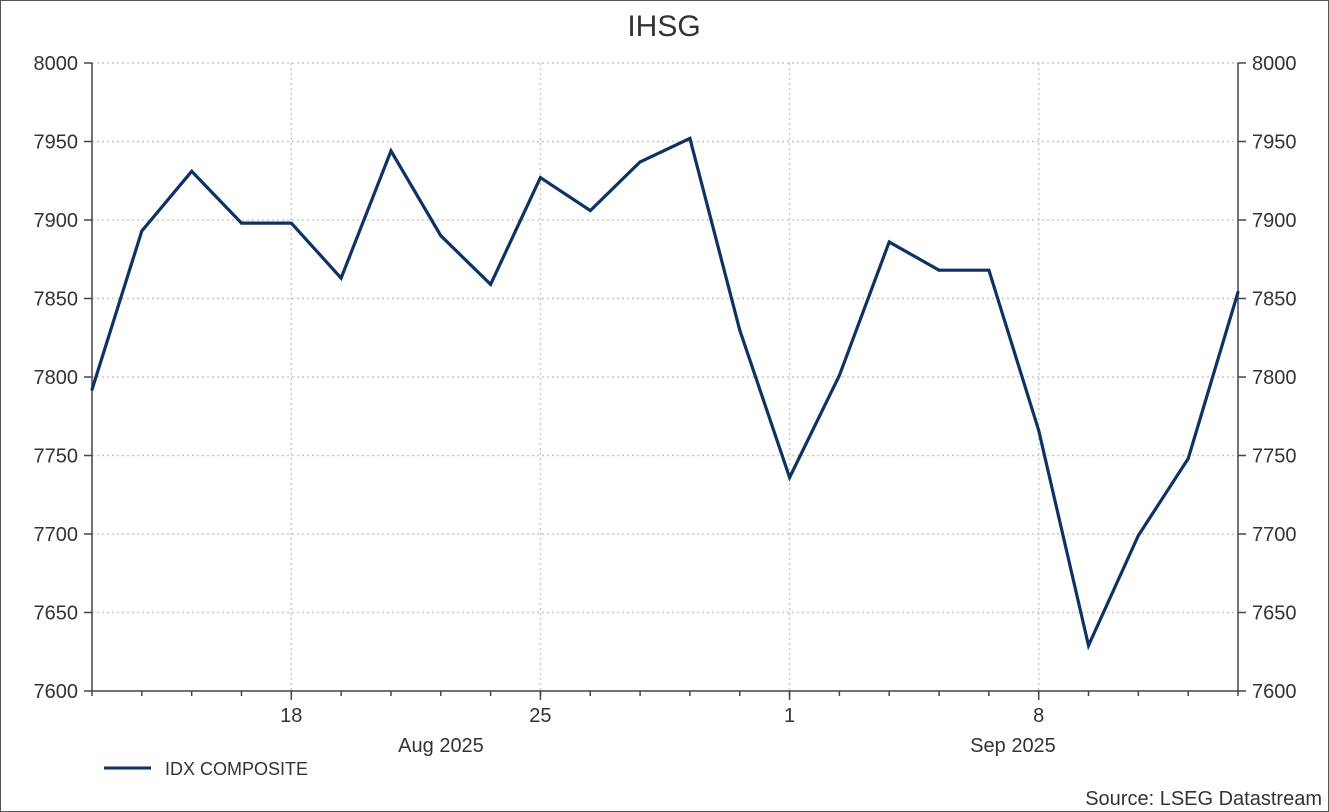 The width and height of the screenshot is (1329, 812). I want to click on y-tick-label-right: 7650, so click(1274, 614).